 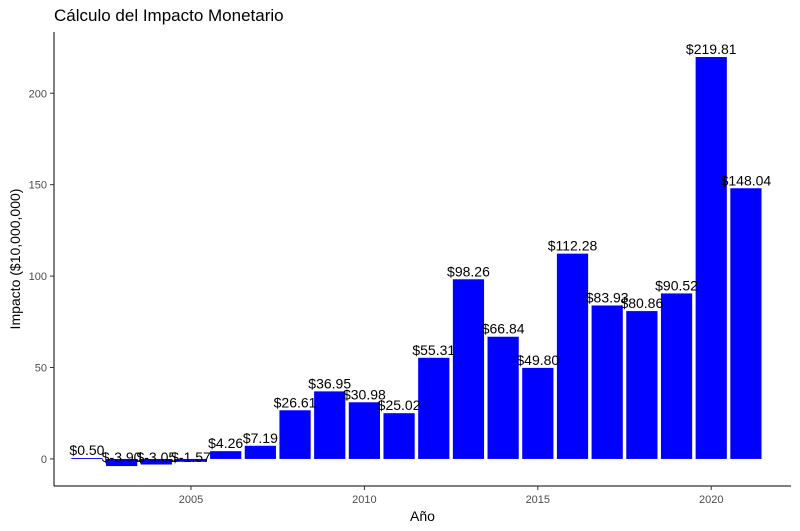 What do you see at coordinates (433, 350) in the screenshot?
I see `bar-value-label: $55.31` at bounding box center [433, 350].